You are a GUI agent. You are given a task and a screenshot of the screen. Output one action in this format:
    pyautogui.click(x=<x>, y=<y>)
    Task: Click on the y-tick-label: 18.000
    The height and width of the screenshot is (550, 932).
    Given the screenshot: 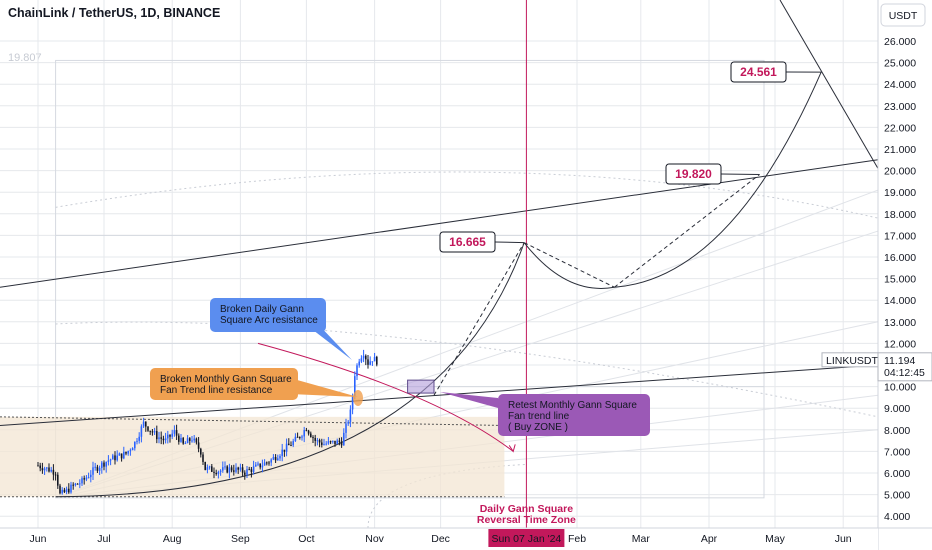 What is the action you would take?
    pyautogui.click(x=900, y=215)
    